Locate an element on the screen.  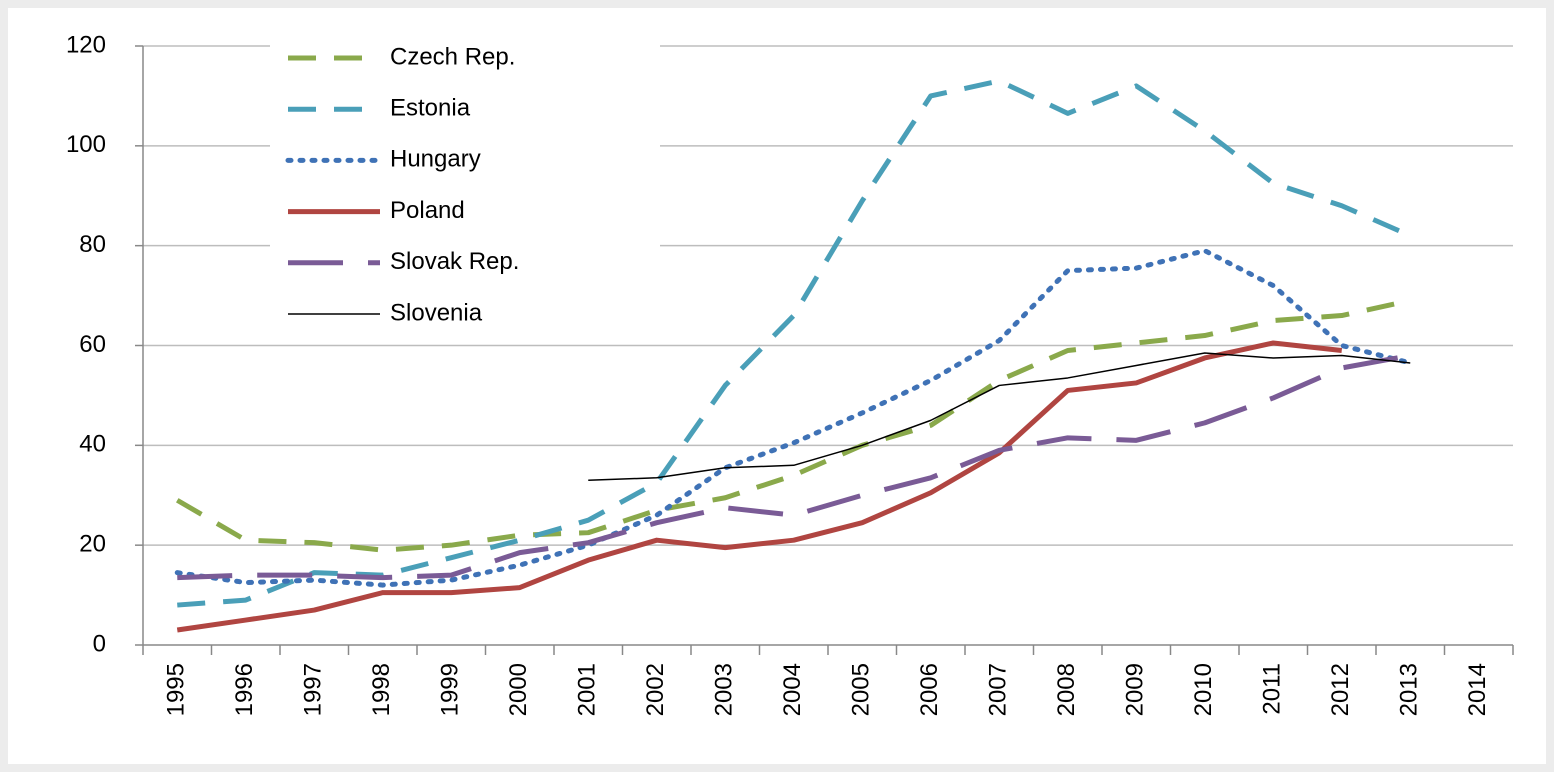
line-series is located at coordinates (999, 417).